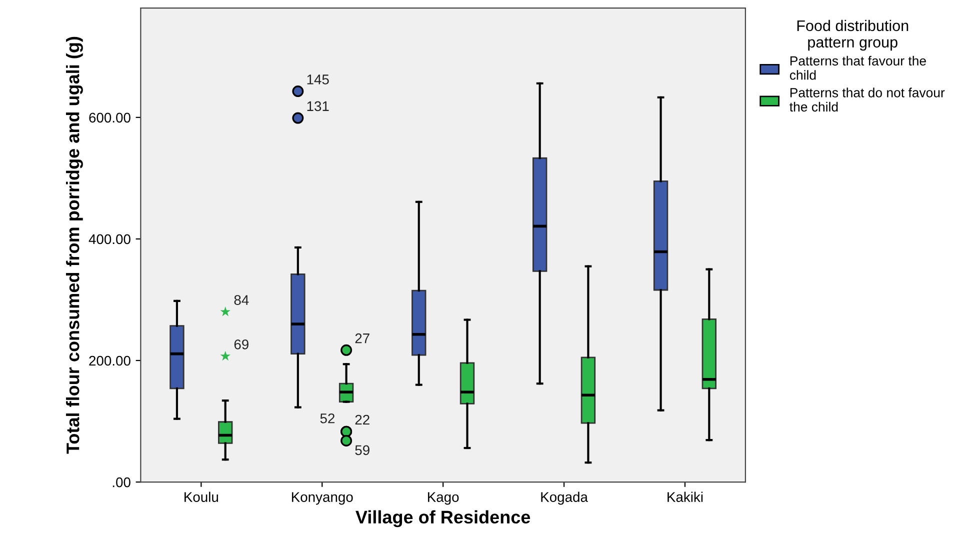 The width and height of the screenshot is (977, 535). Describe the element at coordinates (362, 450) in the screenshot. I see `annotation: 59` at that location.